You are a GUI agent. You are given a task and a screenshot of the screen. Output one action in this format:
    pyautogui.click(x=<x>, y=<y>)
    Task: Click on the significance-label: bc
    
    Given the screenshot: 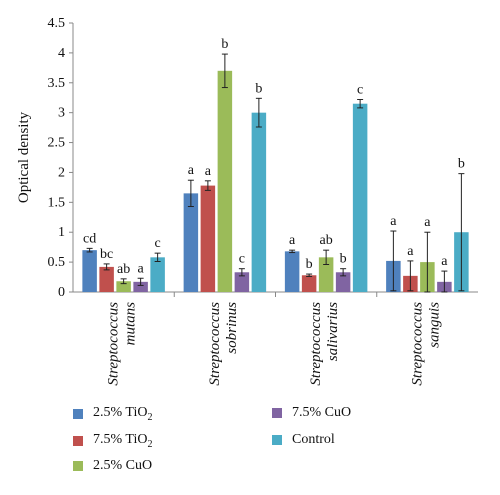 What is the action you would take?
    pyautogui.click(x=106, y=254)
    